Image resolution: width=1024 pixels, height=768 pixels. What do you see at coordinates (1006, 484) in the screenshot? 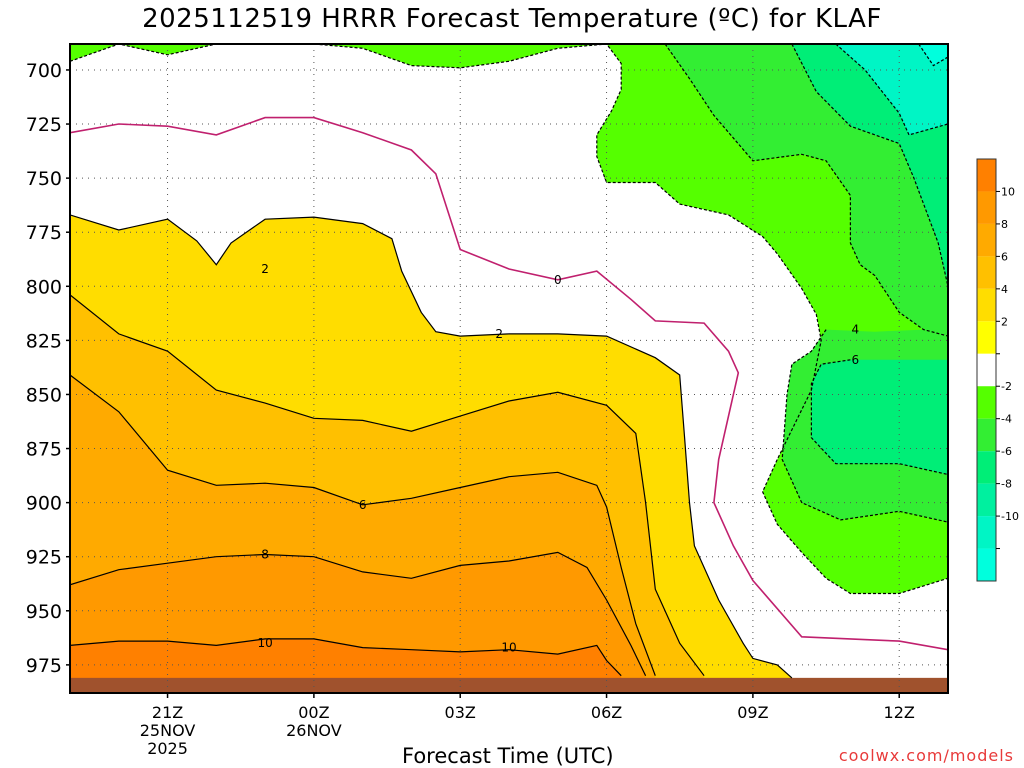
I see `colorbar-label: -8` at bounding box center [1006, 484].